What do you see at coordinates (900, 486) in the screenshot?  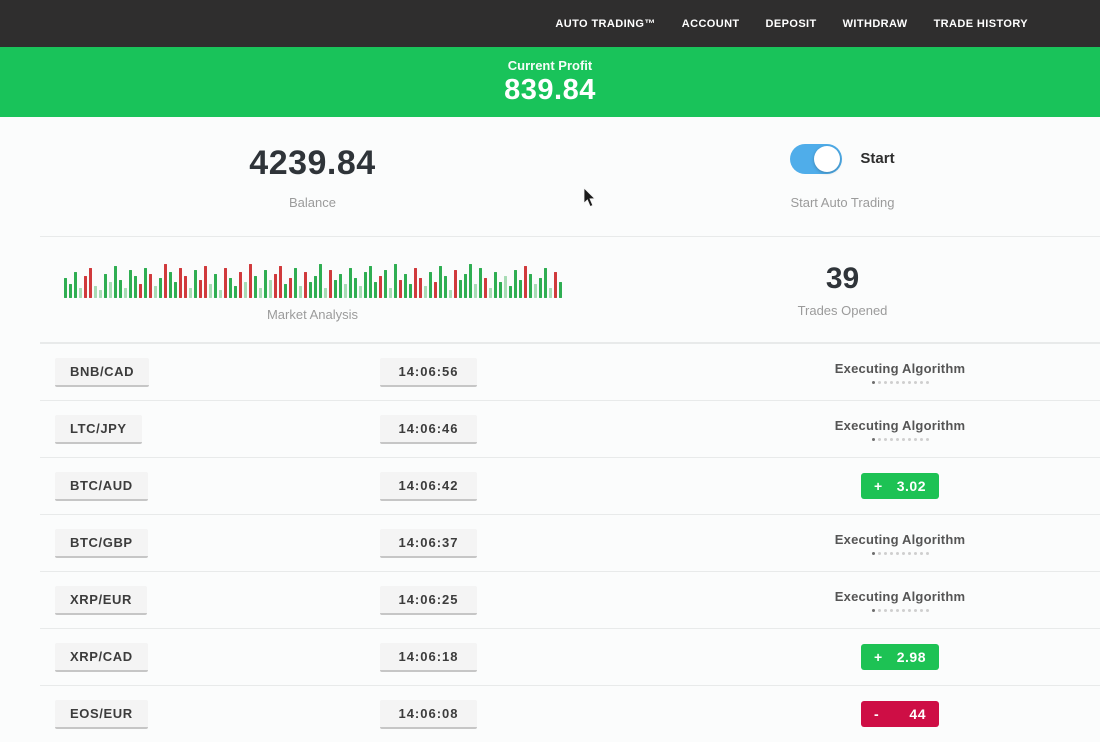 I see `result-badge-profit: +3.02` at bounding box center [900, 486].